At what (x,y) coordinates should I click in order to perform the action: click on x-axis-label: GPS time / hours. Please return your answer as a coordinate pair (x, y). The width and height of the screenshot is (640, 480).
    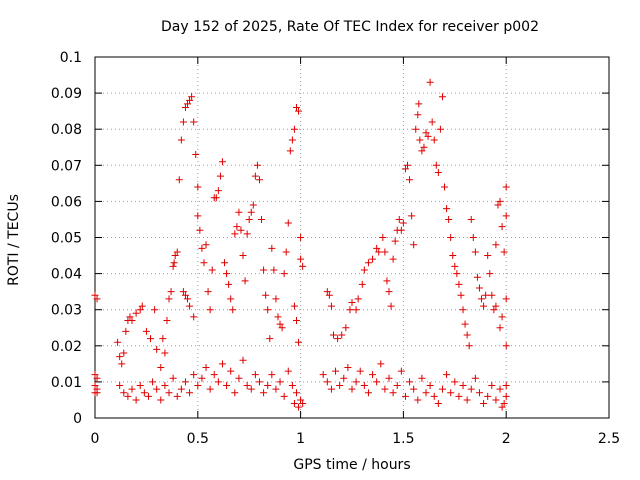
    Looking at the image, I should click on (352, 465).